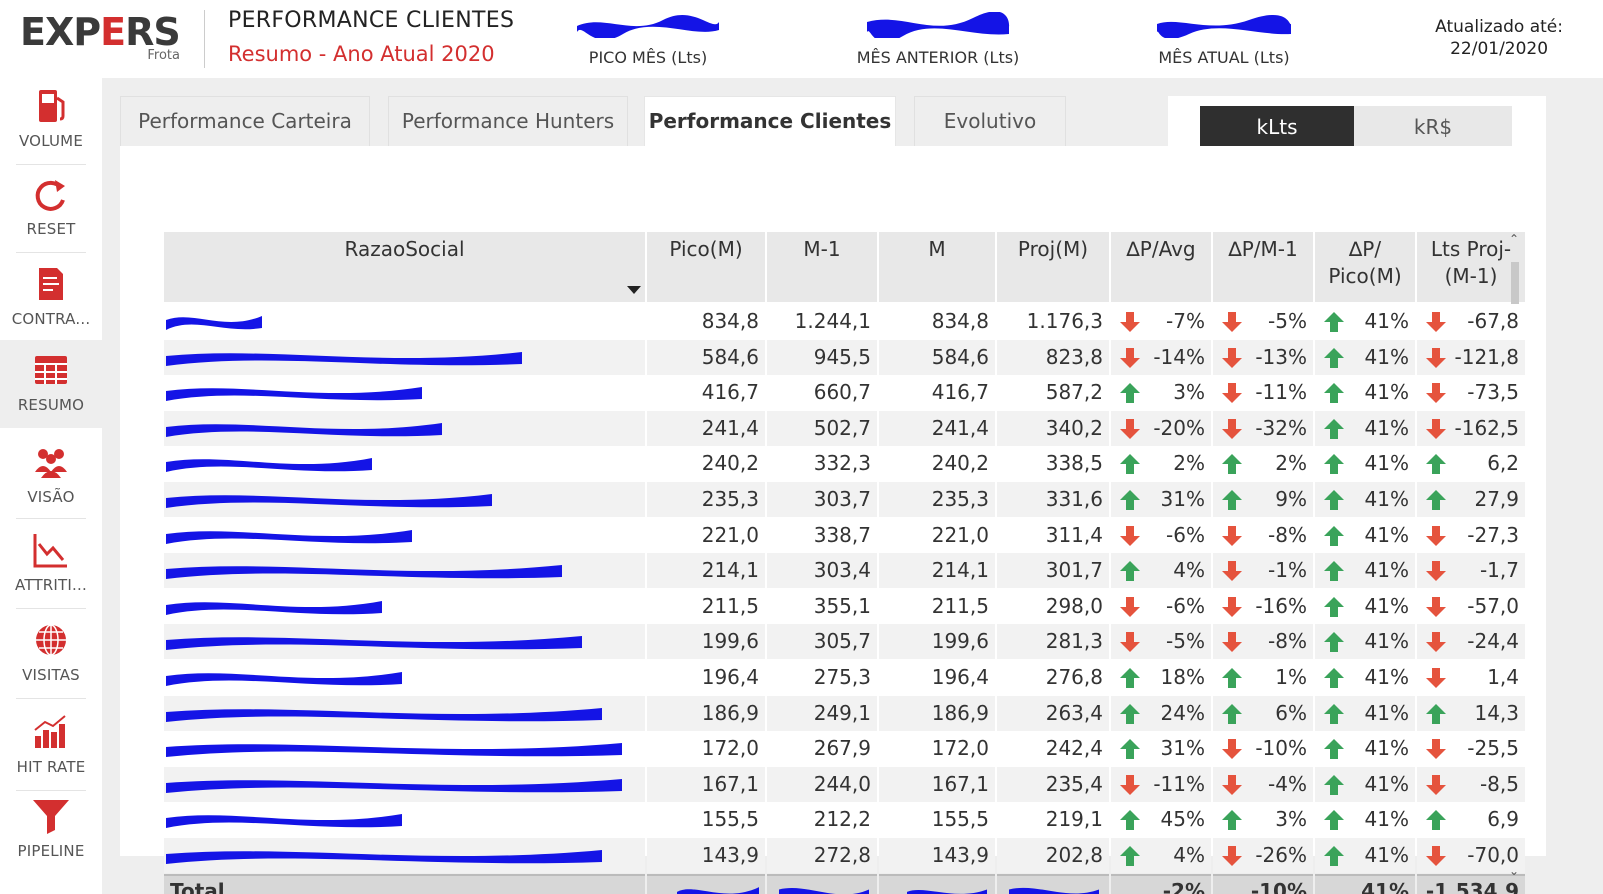  I want to click on cell-v1: 18%, so click(1161, 677).